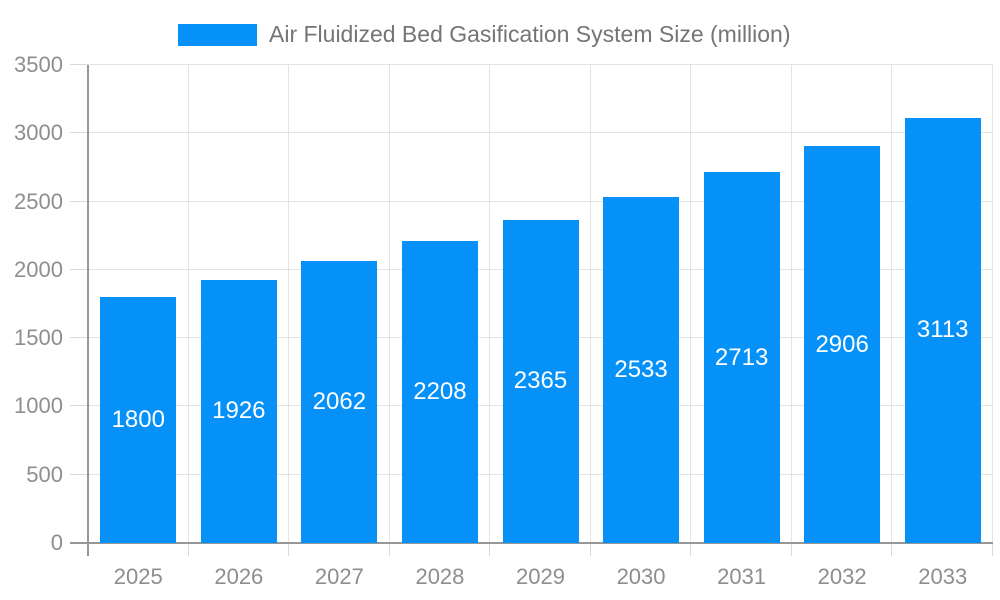  I want to click on bar-2033: 3113, so click(942, 330).